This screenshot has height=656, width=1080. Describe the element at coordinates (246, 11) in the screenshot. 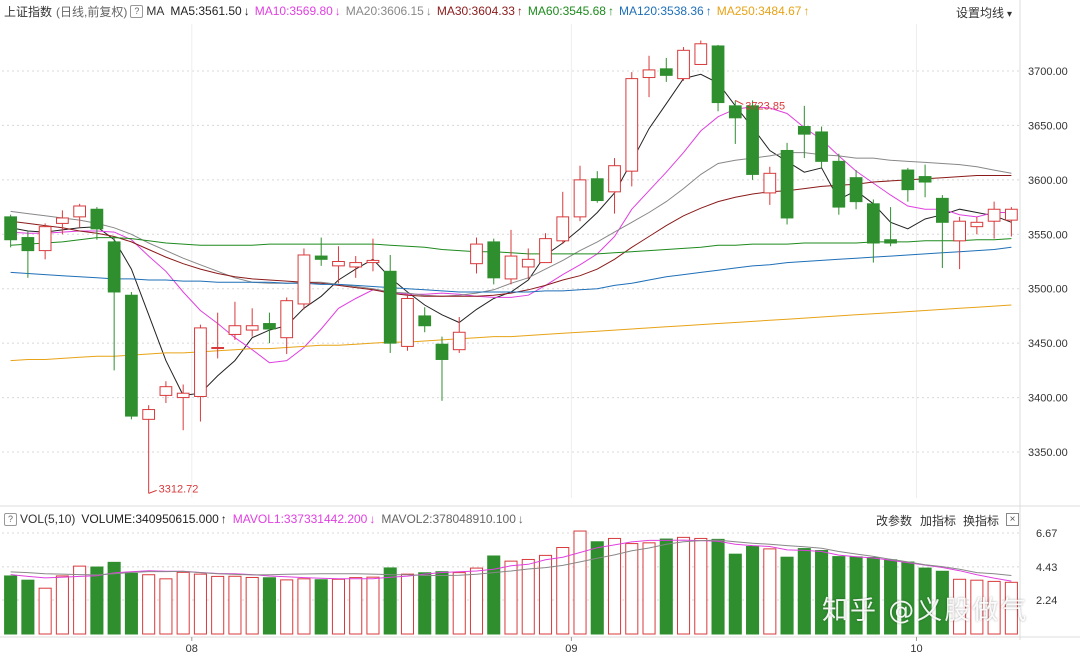

I see `arrow-down-icon: ↓` at that location.